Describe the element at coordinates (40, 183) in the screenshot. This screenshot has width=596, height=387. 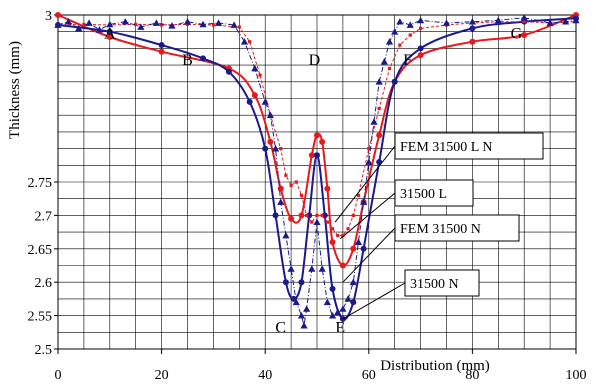
I see `y-tick-label: 2.75` at that location.